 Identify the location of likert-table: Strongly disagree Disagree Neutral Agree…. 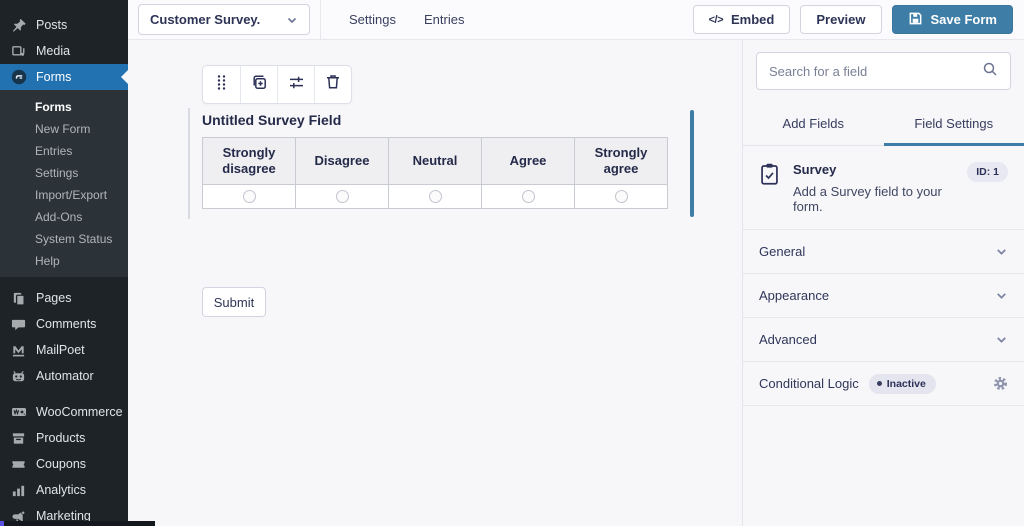
(435, 173).